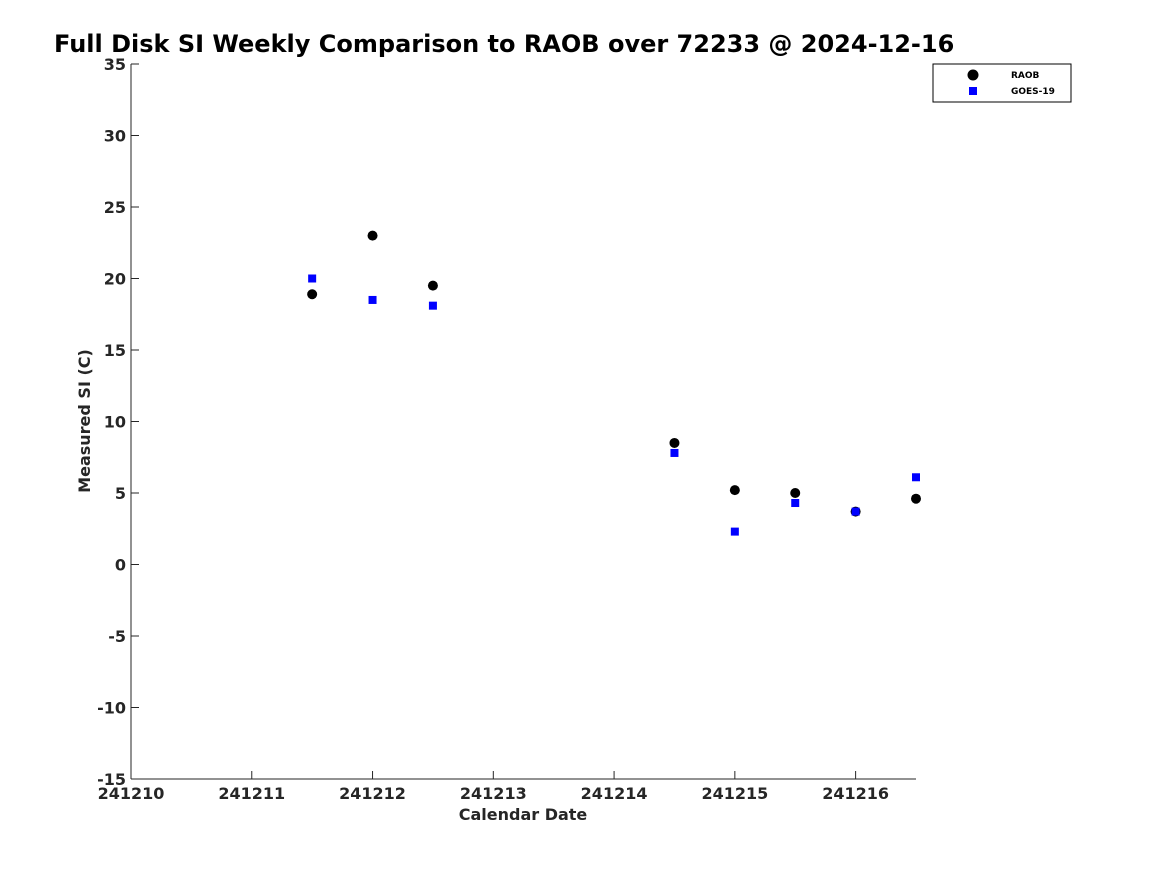 The width and height of the screenshot is (1167, 875). I want to click on y-tick-label: 10, so click(115, 422).